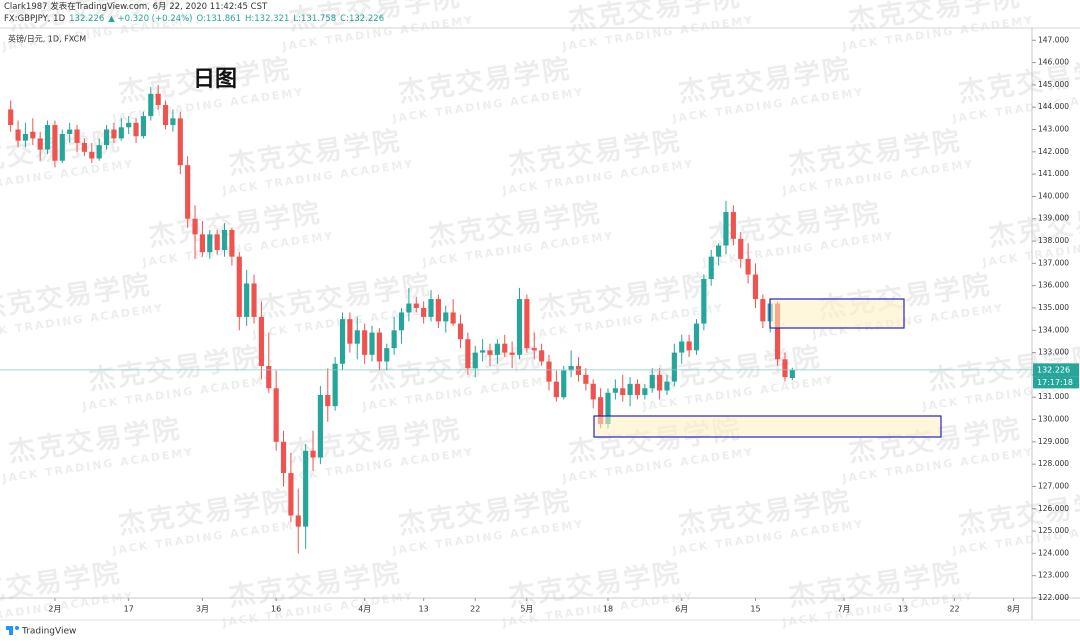 The width and height of the screenshot is (1080, 642). I want to click on last-price-tag, so click(1056, 370).